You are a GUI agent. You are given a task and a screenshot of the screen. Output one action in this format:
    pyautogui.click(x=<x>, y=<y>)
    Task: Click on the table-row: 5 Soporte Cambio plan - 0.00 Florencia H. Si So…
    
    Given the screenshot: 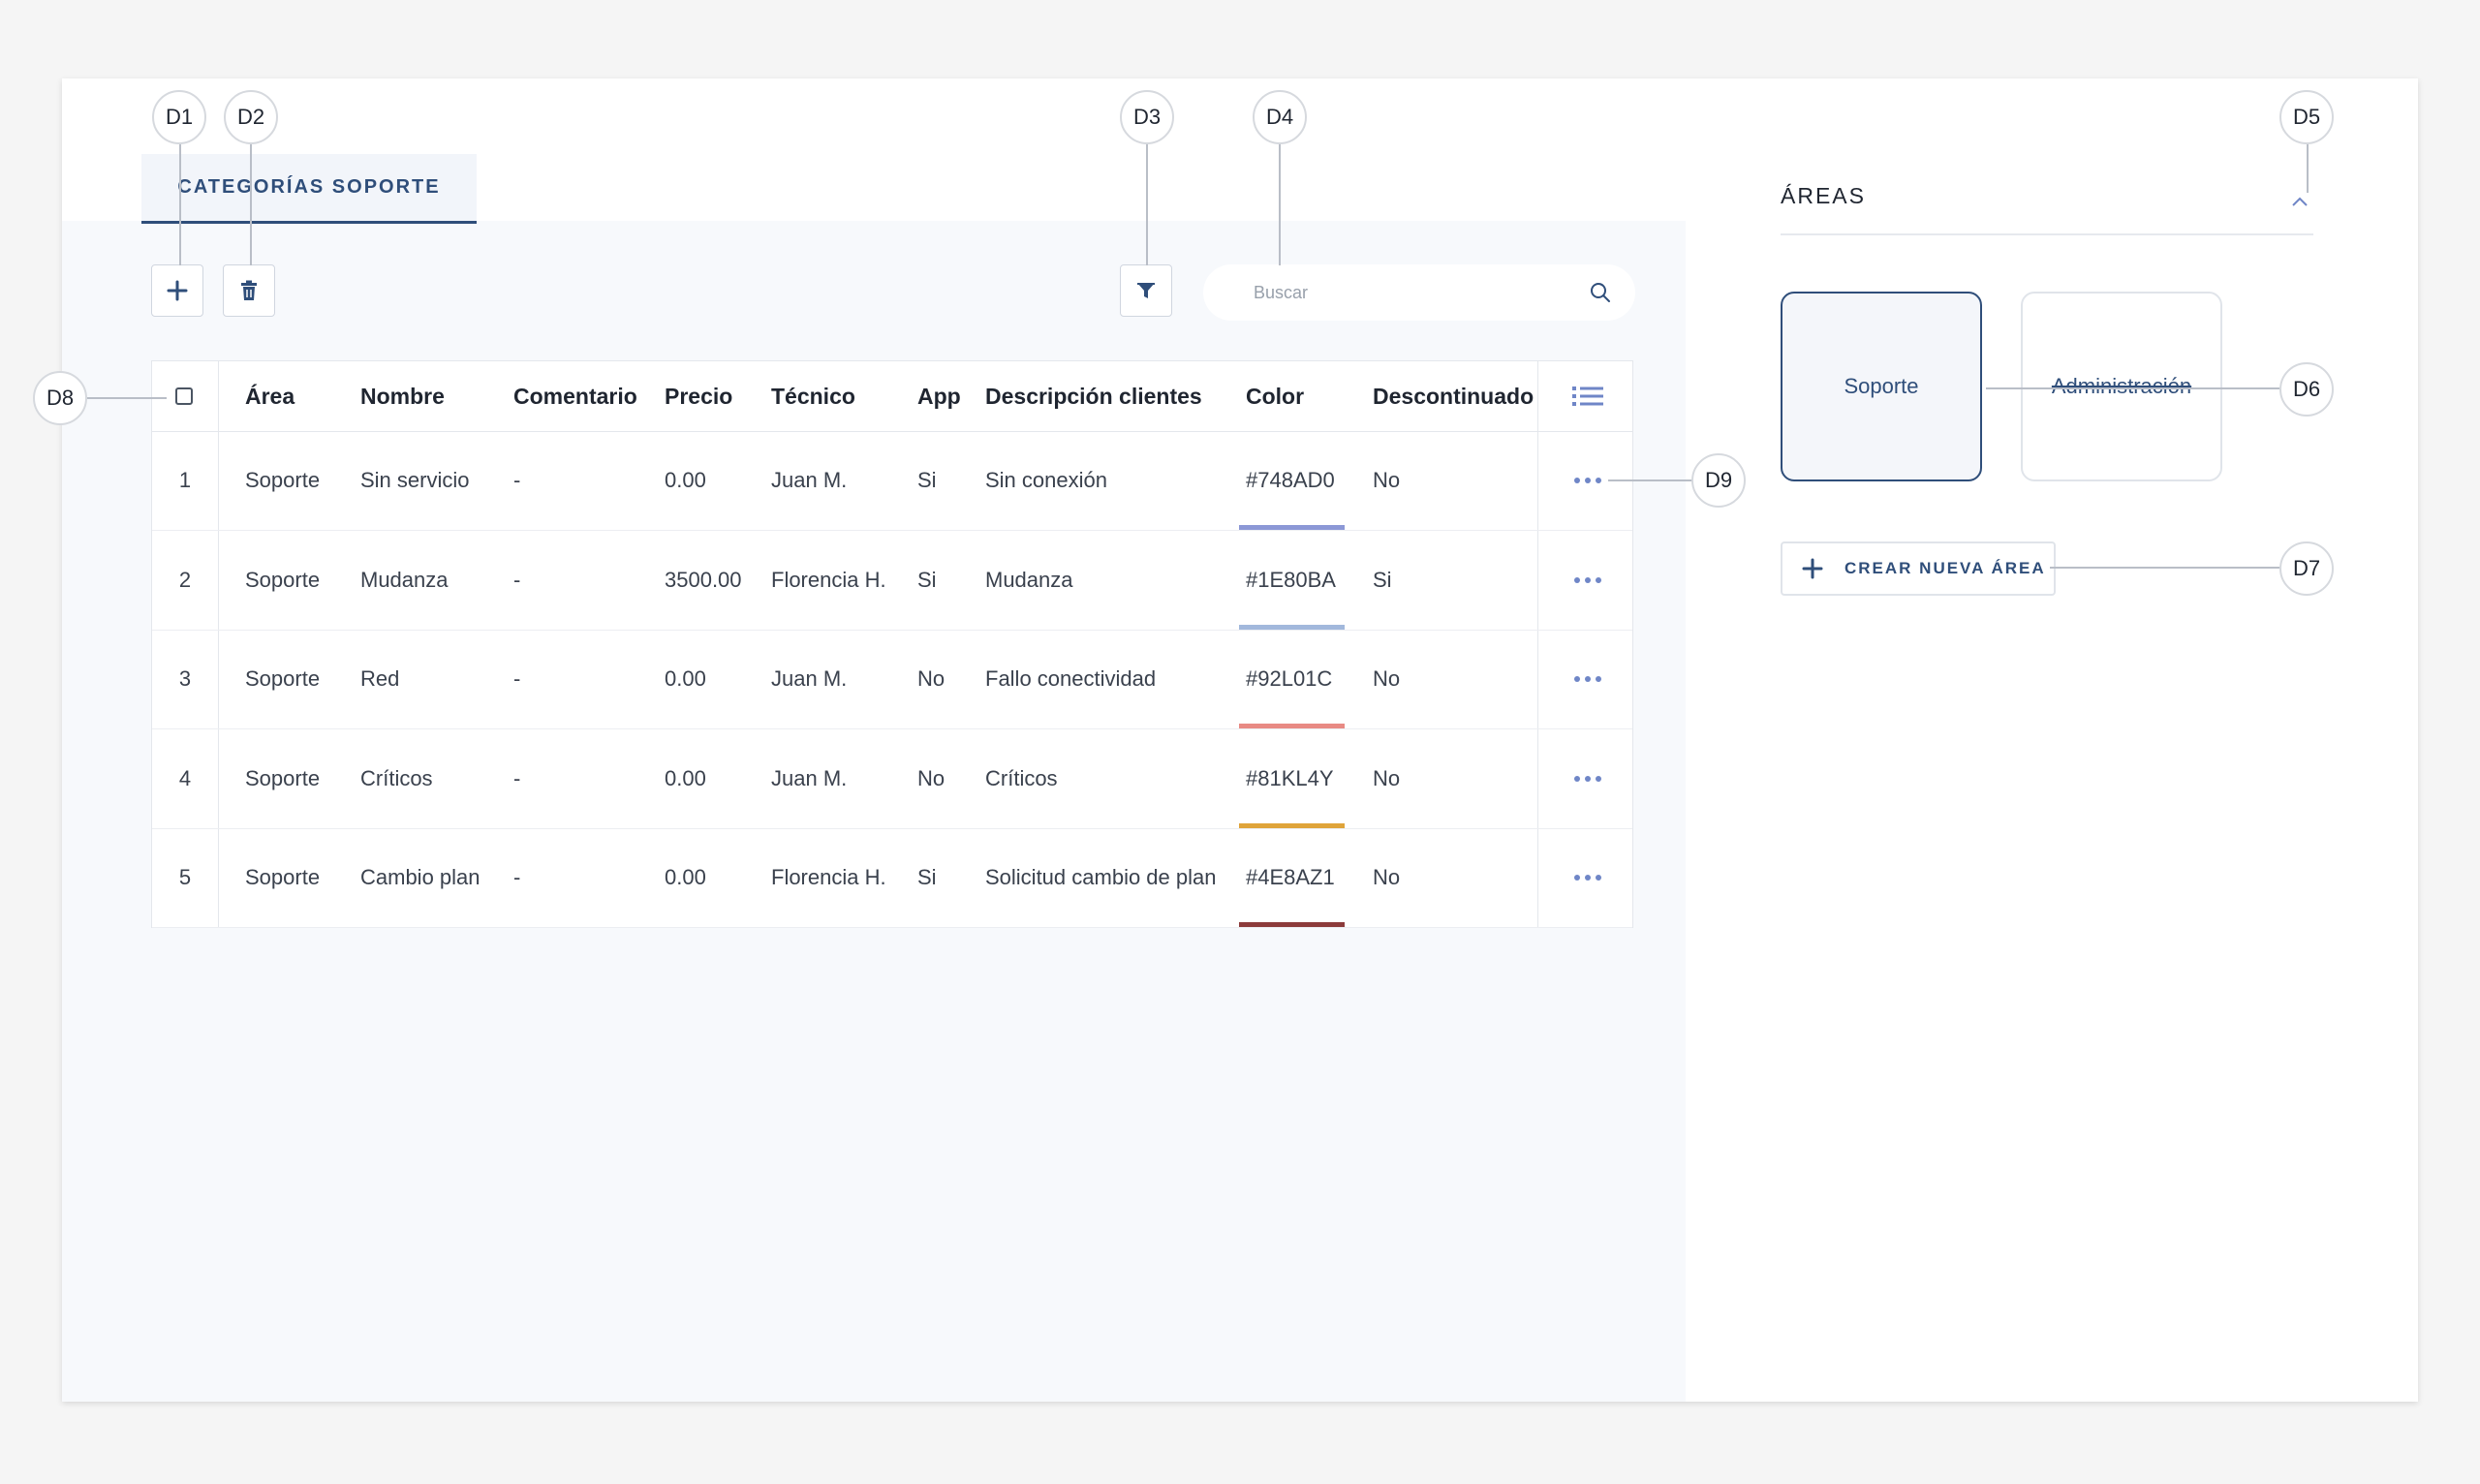 What is the action you would take?
    pyautogui.click(x=892, y=878)
    